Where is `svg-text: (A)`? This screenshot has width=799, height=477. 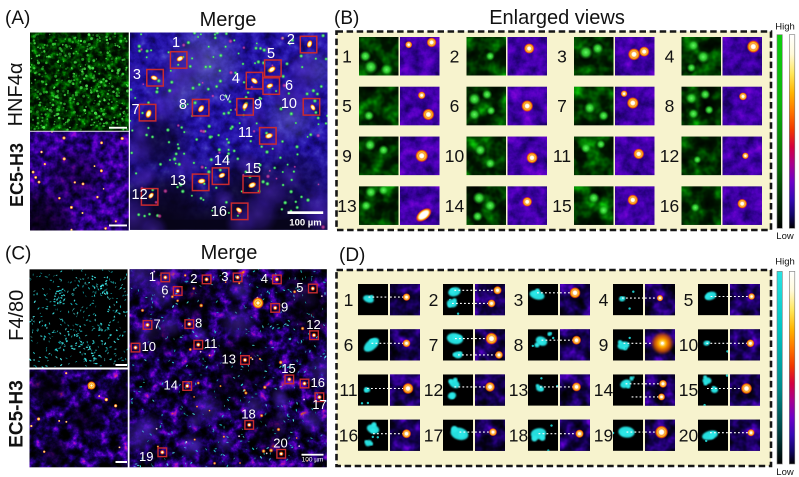 svg-text: (A) is located at coordinates (17, 18).